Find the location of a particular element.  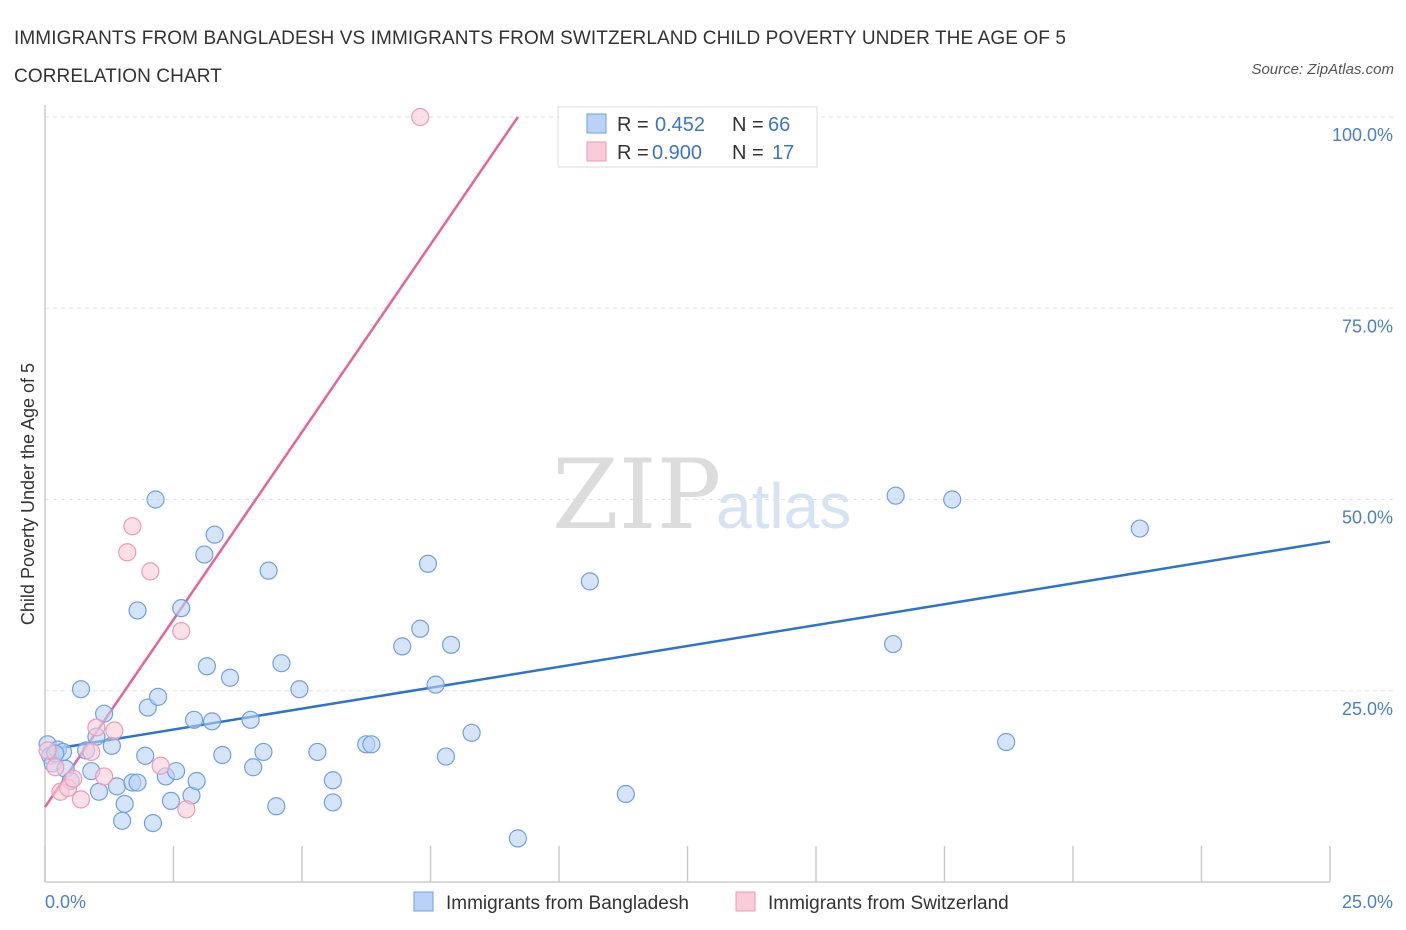

stats-swatch-bangladesh is located at coordinates (596, 123).